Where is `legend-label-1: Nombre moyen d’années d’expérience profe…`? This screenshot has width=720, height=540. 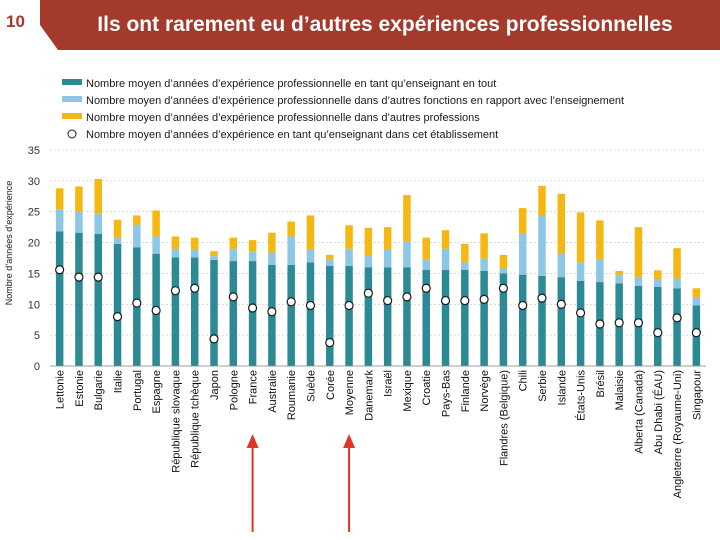 legend-label-1: Nombre moyen d’années d’expérience profe… is located at coordinates (355, 101).